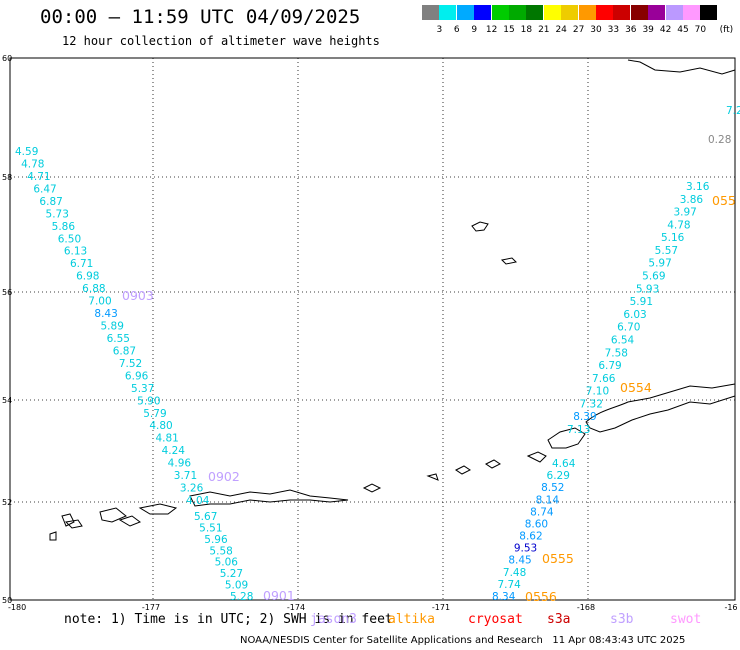 This screenshot has width=740, height=650. I want to click on wave-height-value: 8.45, so click(519, 561).